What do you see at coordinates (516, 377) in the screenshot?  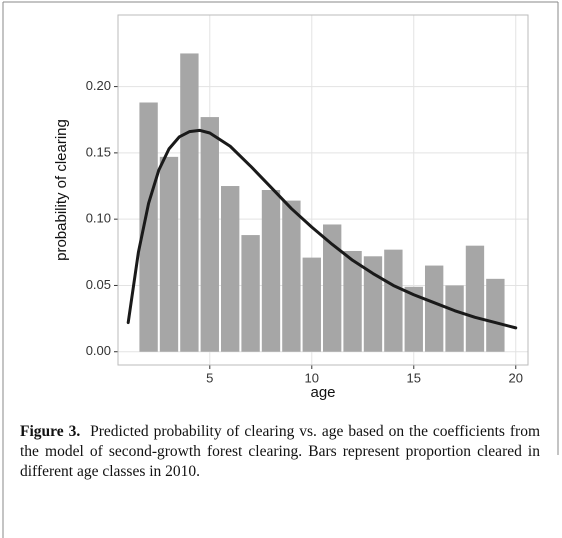 I see `x-tick-label: 20` at bounding box center [516, 377].